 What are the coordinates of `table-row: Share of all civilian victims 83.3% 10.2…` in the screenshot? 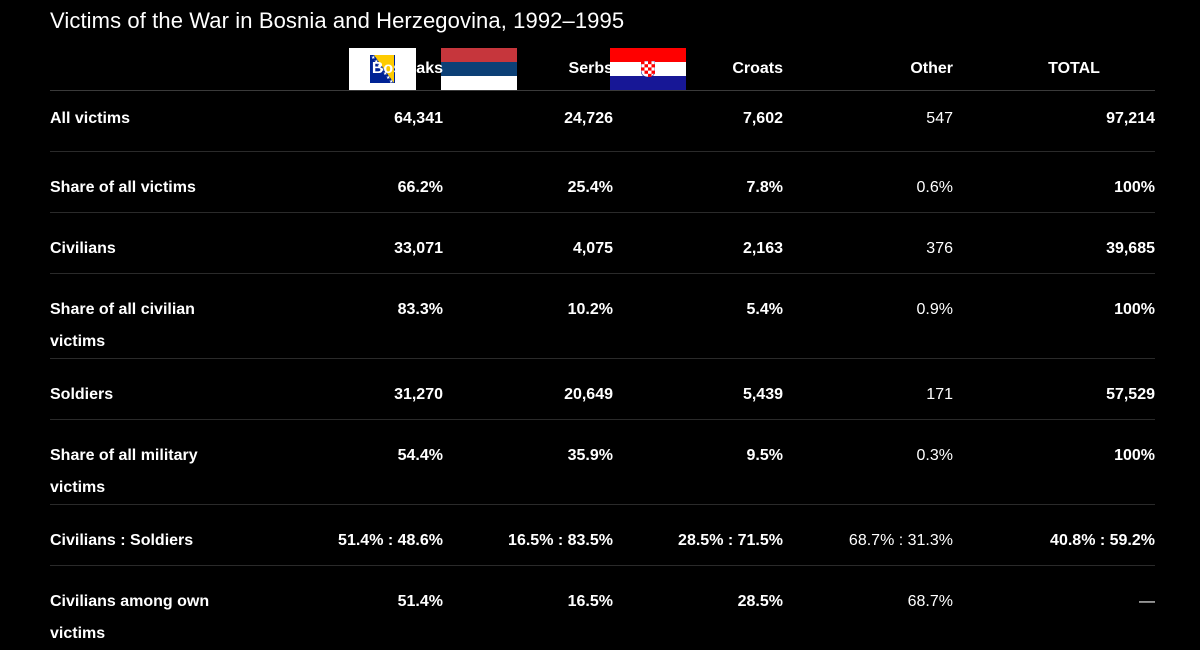 It's located at (602, 316).